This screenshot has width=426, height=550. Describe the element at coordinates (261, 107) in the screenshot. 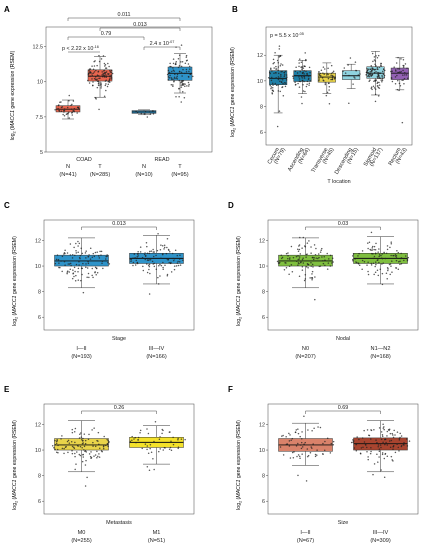

I see `y-tick-label: 8` at that location.